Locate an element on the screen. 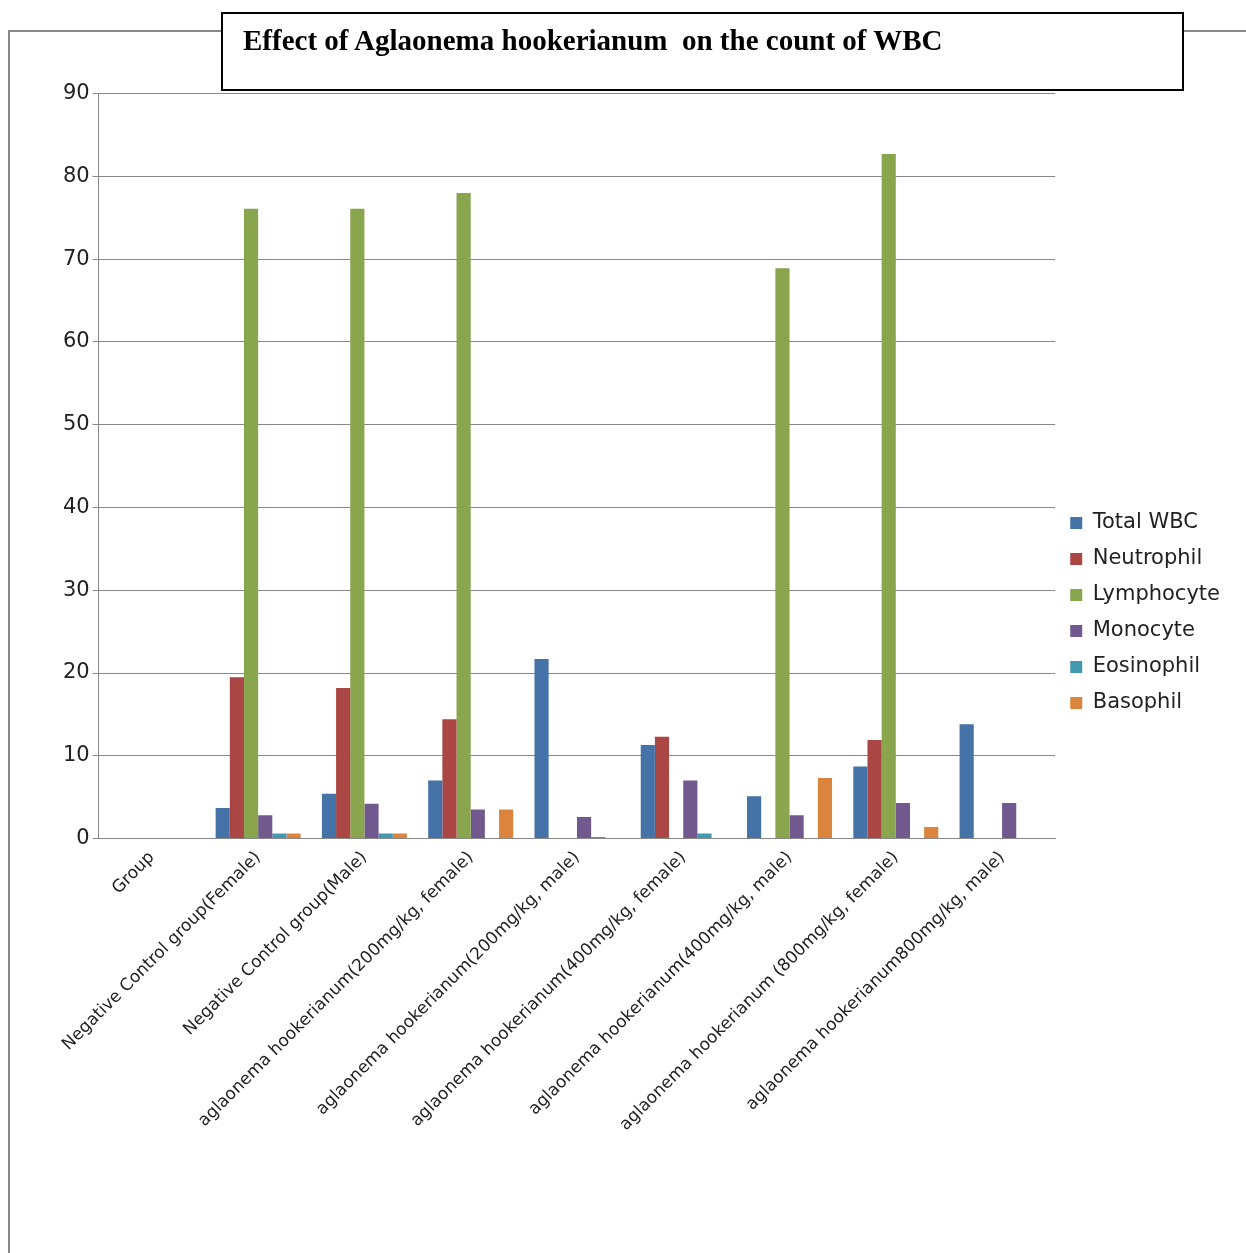 The image size is (1246, 1253). legend-label: Eosinophil is located at coordinates (1146, 665).